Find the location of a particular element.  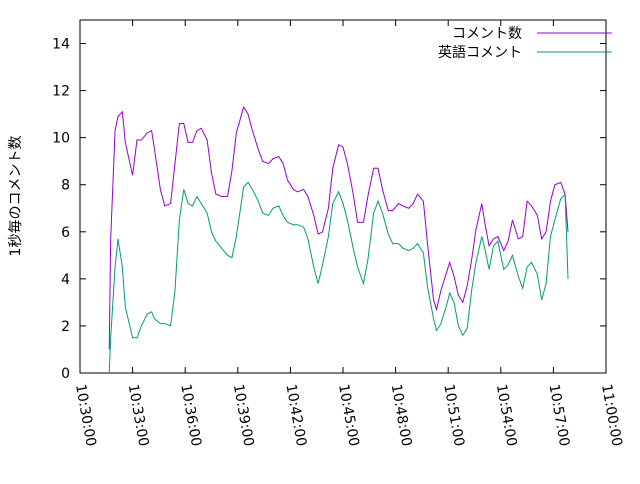

y-tick-label: 10 is located at coordinates (61, 139).